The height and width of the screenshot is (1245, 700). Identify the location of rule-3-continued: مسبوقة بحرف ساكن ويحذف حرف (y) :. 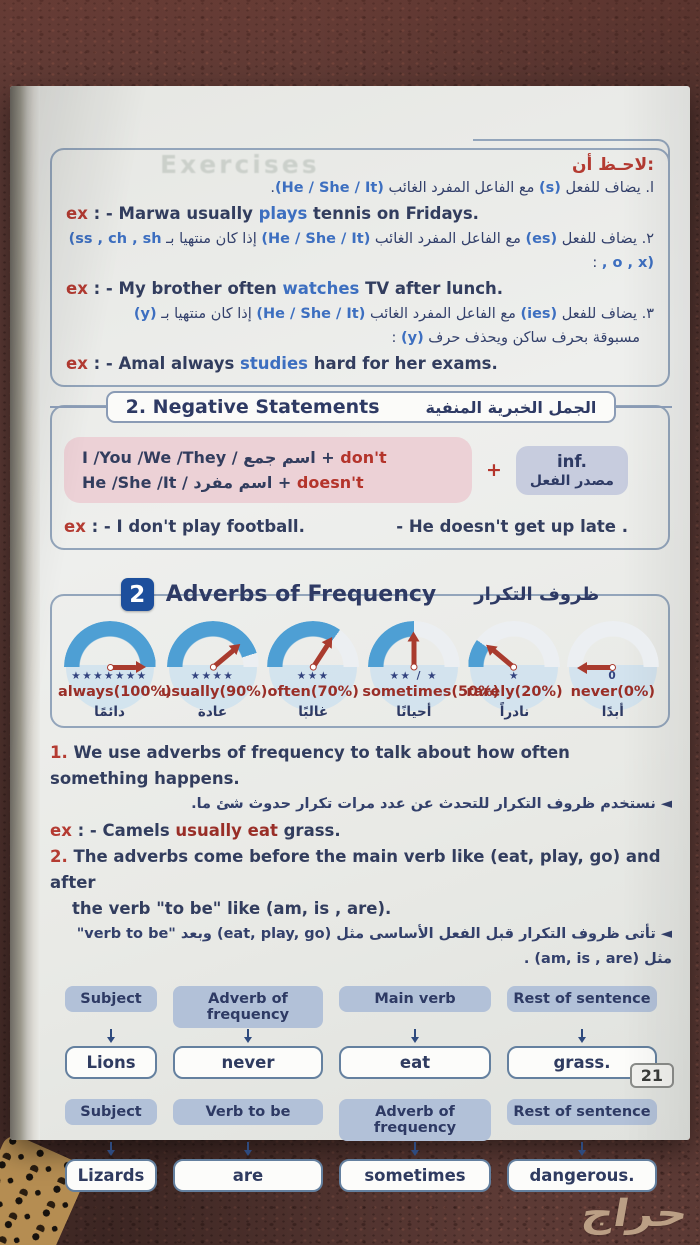
(515, 338).